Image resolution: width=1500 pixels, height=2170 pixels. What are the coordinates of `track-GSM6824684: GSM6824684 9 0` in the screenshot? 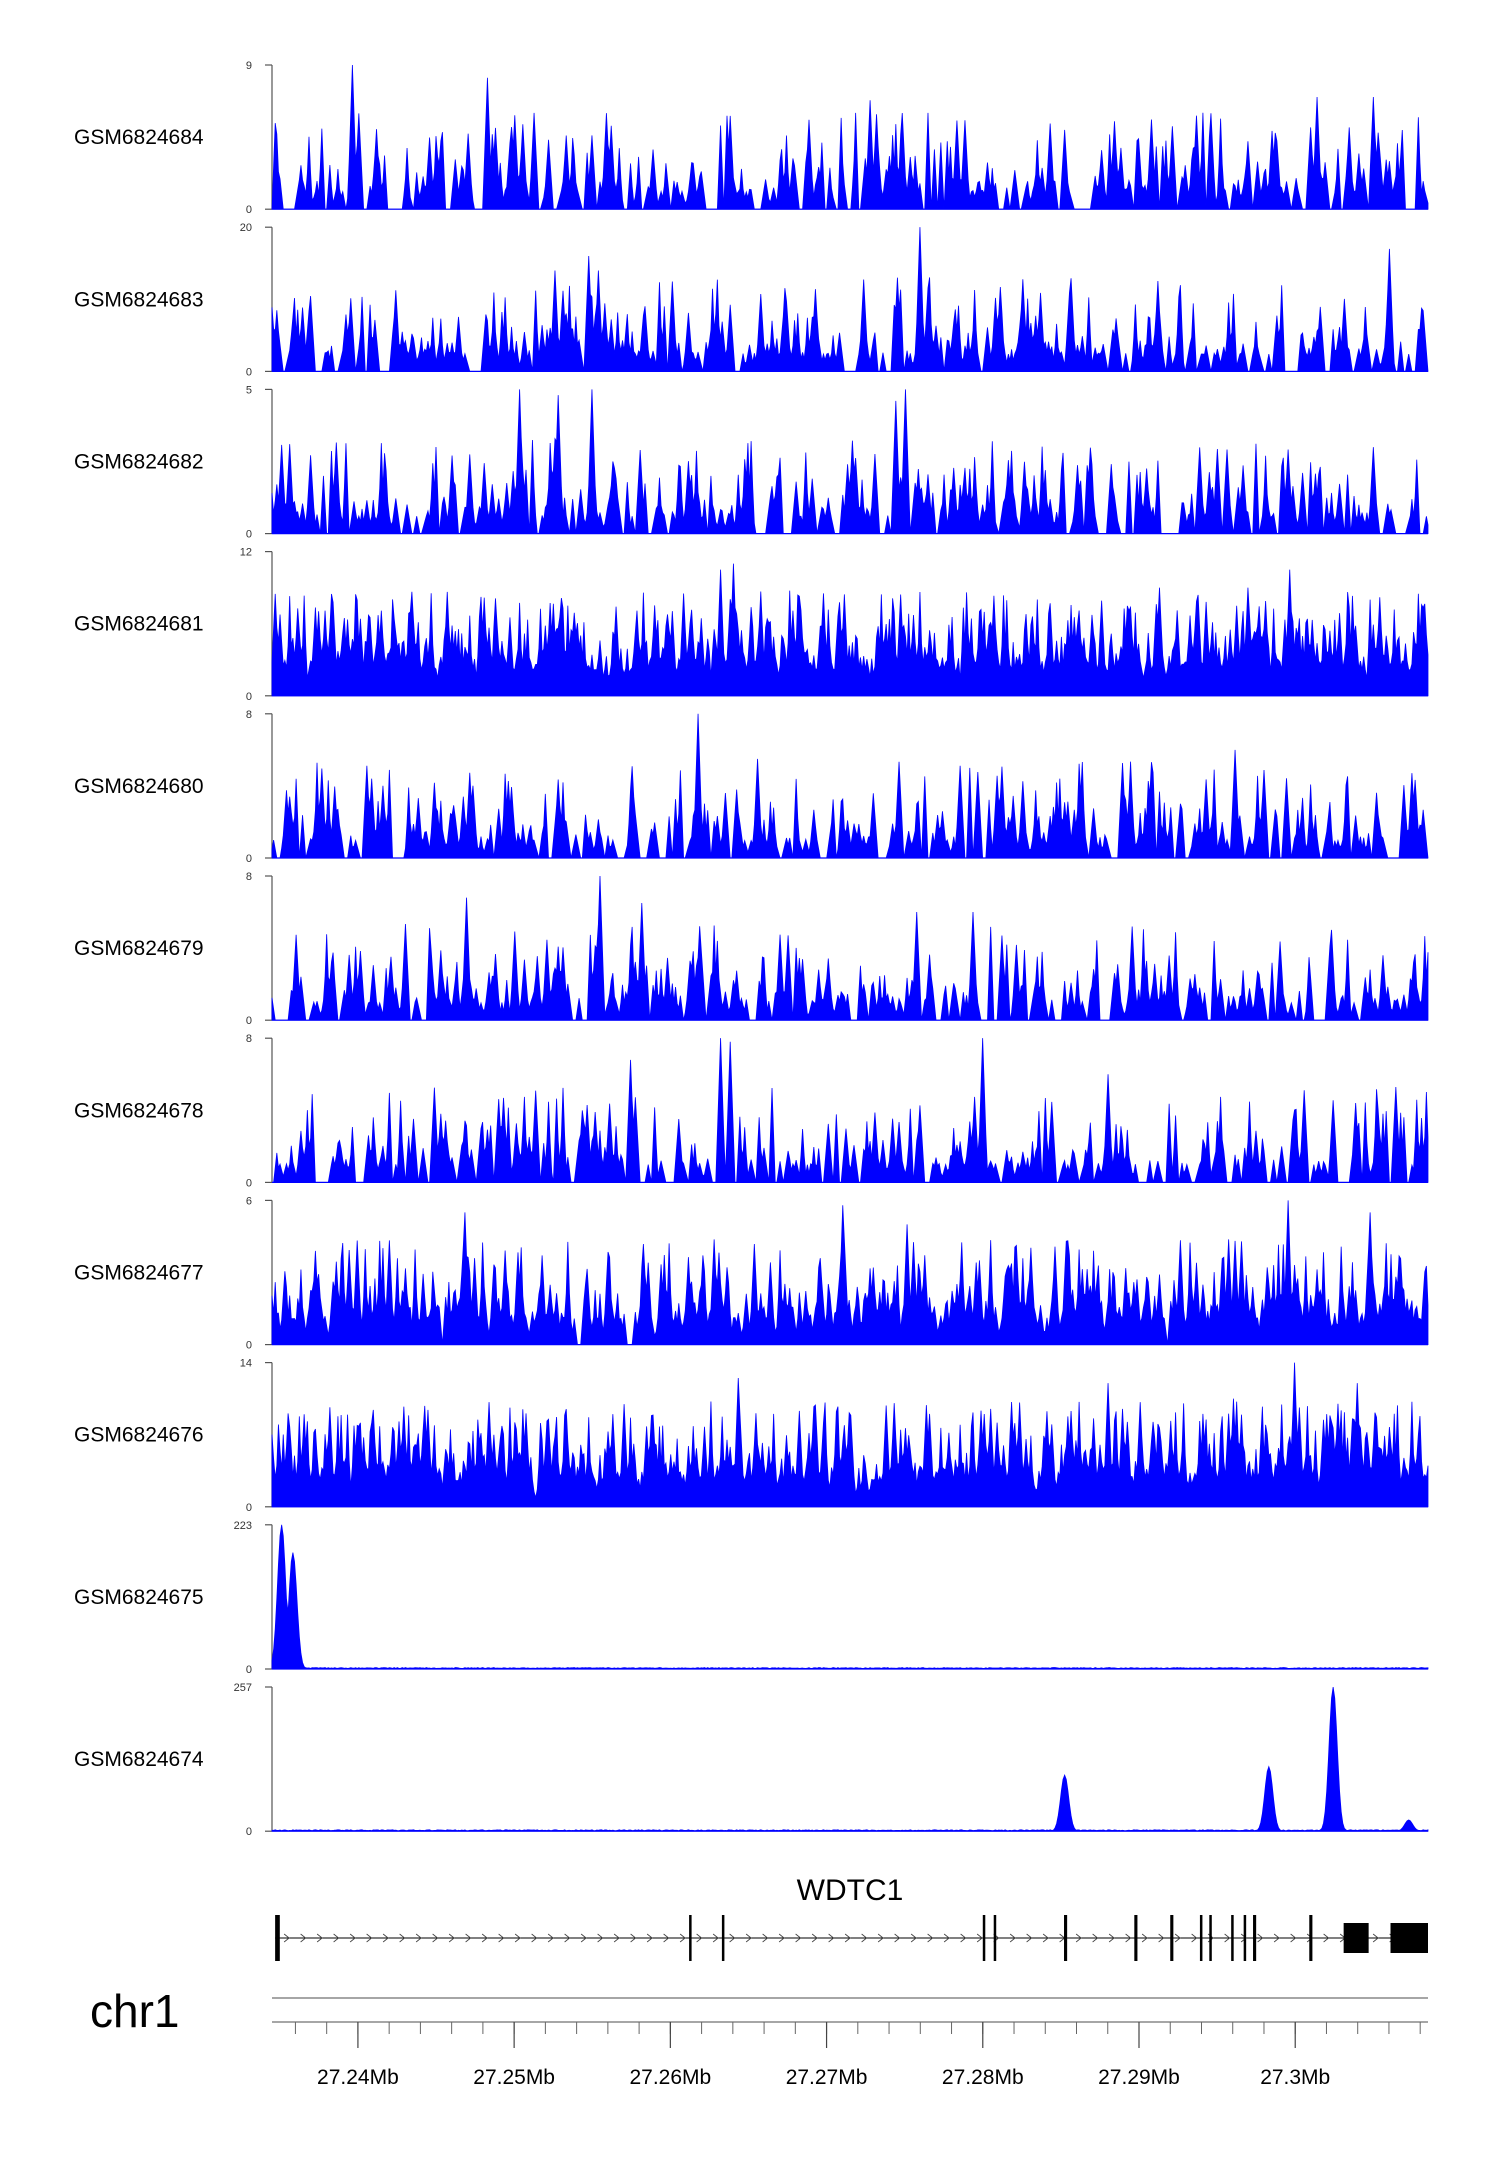 It's located at (751, 138).